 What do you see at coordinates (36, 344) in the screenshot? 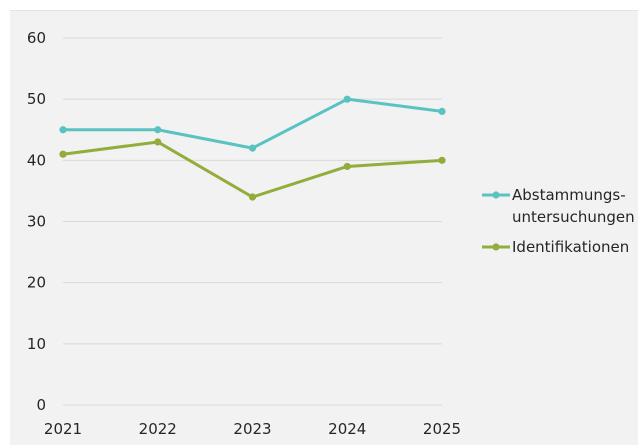
I see `y-tick-label: 10` at bounding box center [36, 344].